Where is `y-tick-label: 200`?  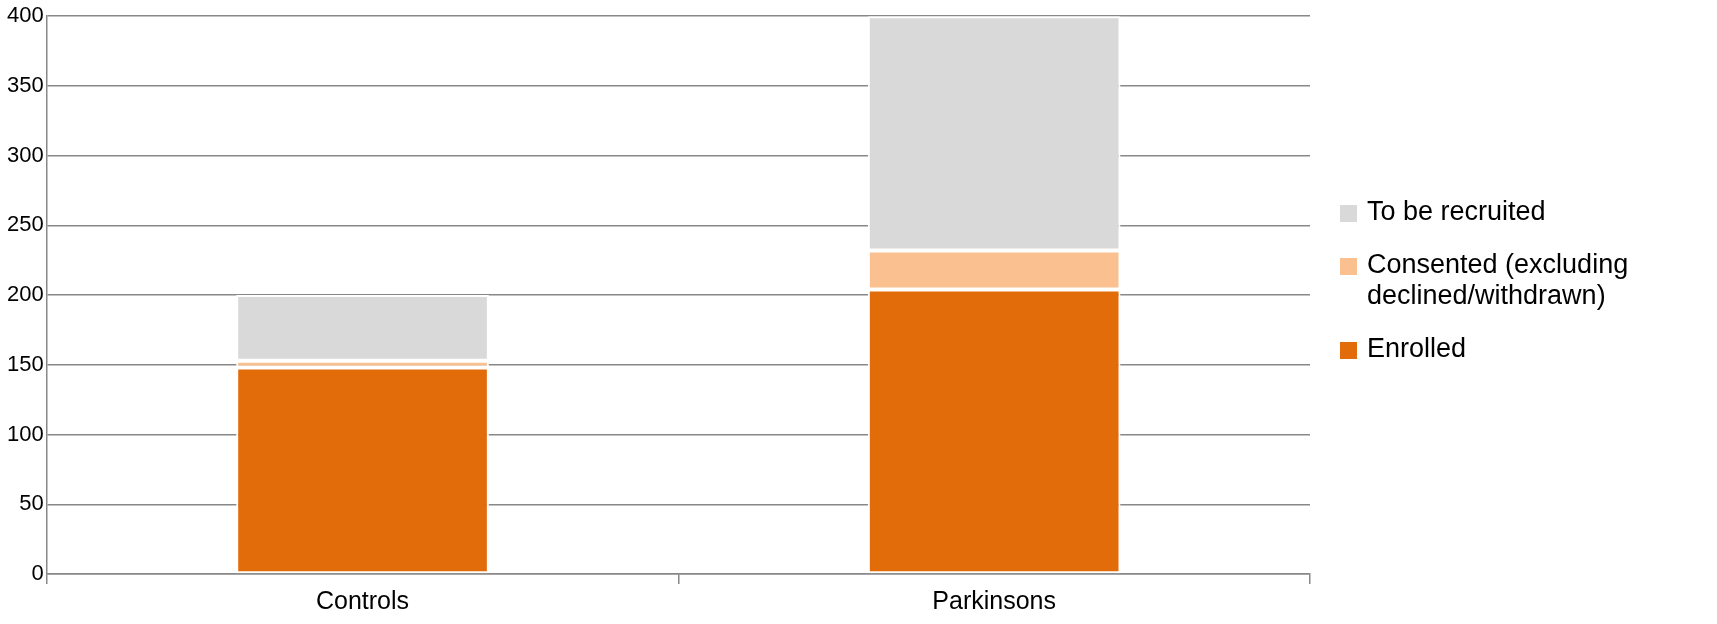 y-tick-label: 200 is located at coordinates (25, 294).